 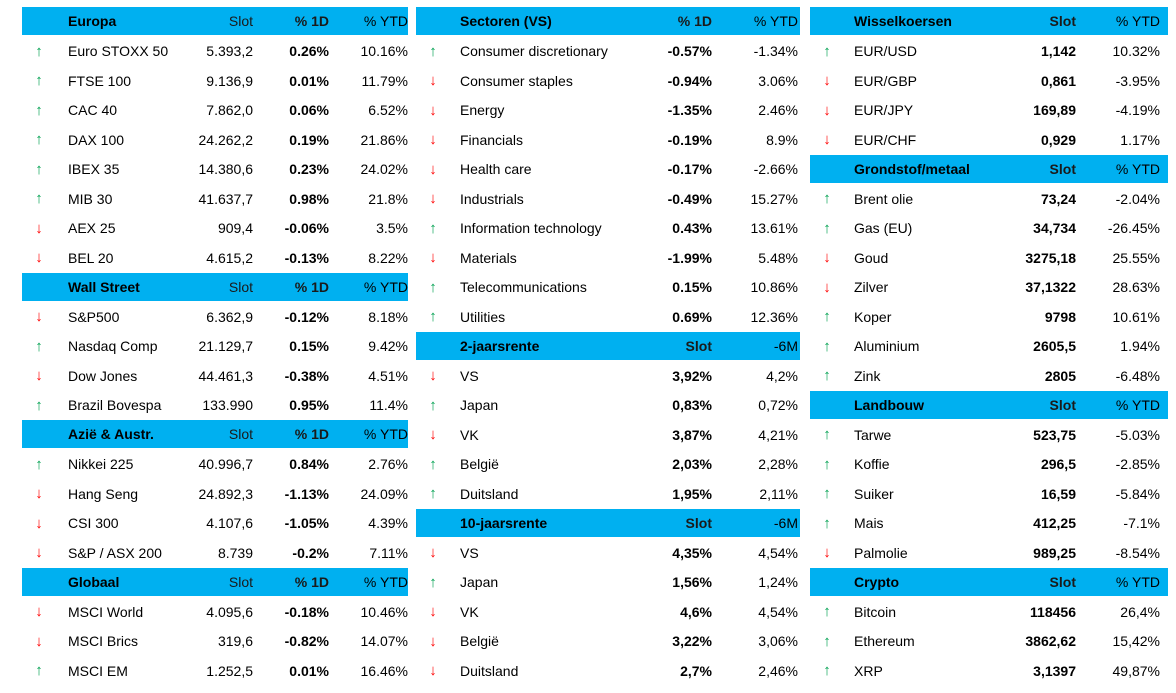 What do you see at coordinates (309, 80) in the screenshot?
I see `value-change-1d: 0.01%` at bounding box center [309, 80].